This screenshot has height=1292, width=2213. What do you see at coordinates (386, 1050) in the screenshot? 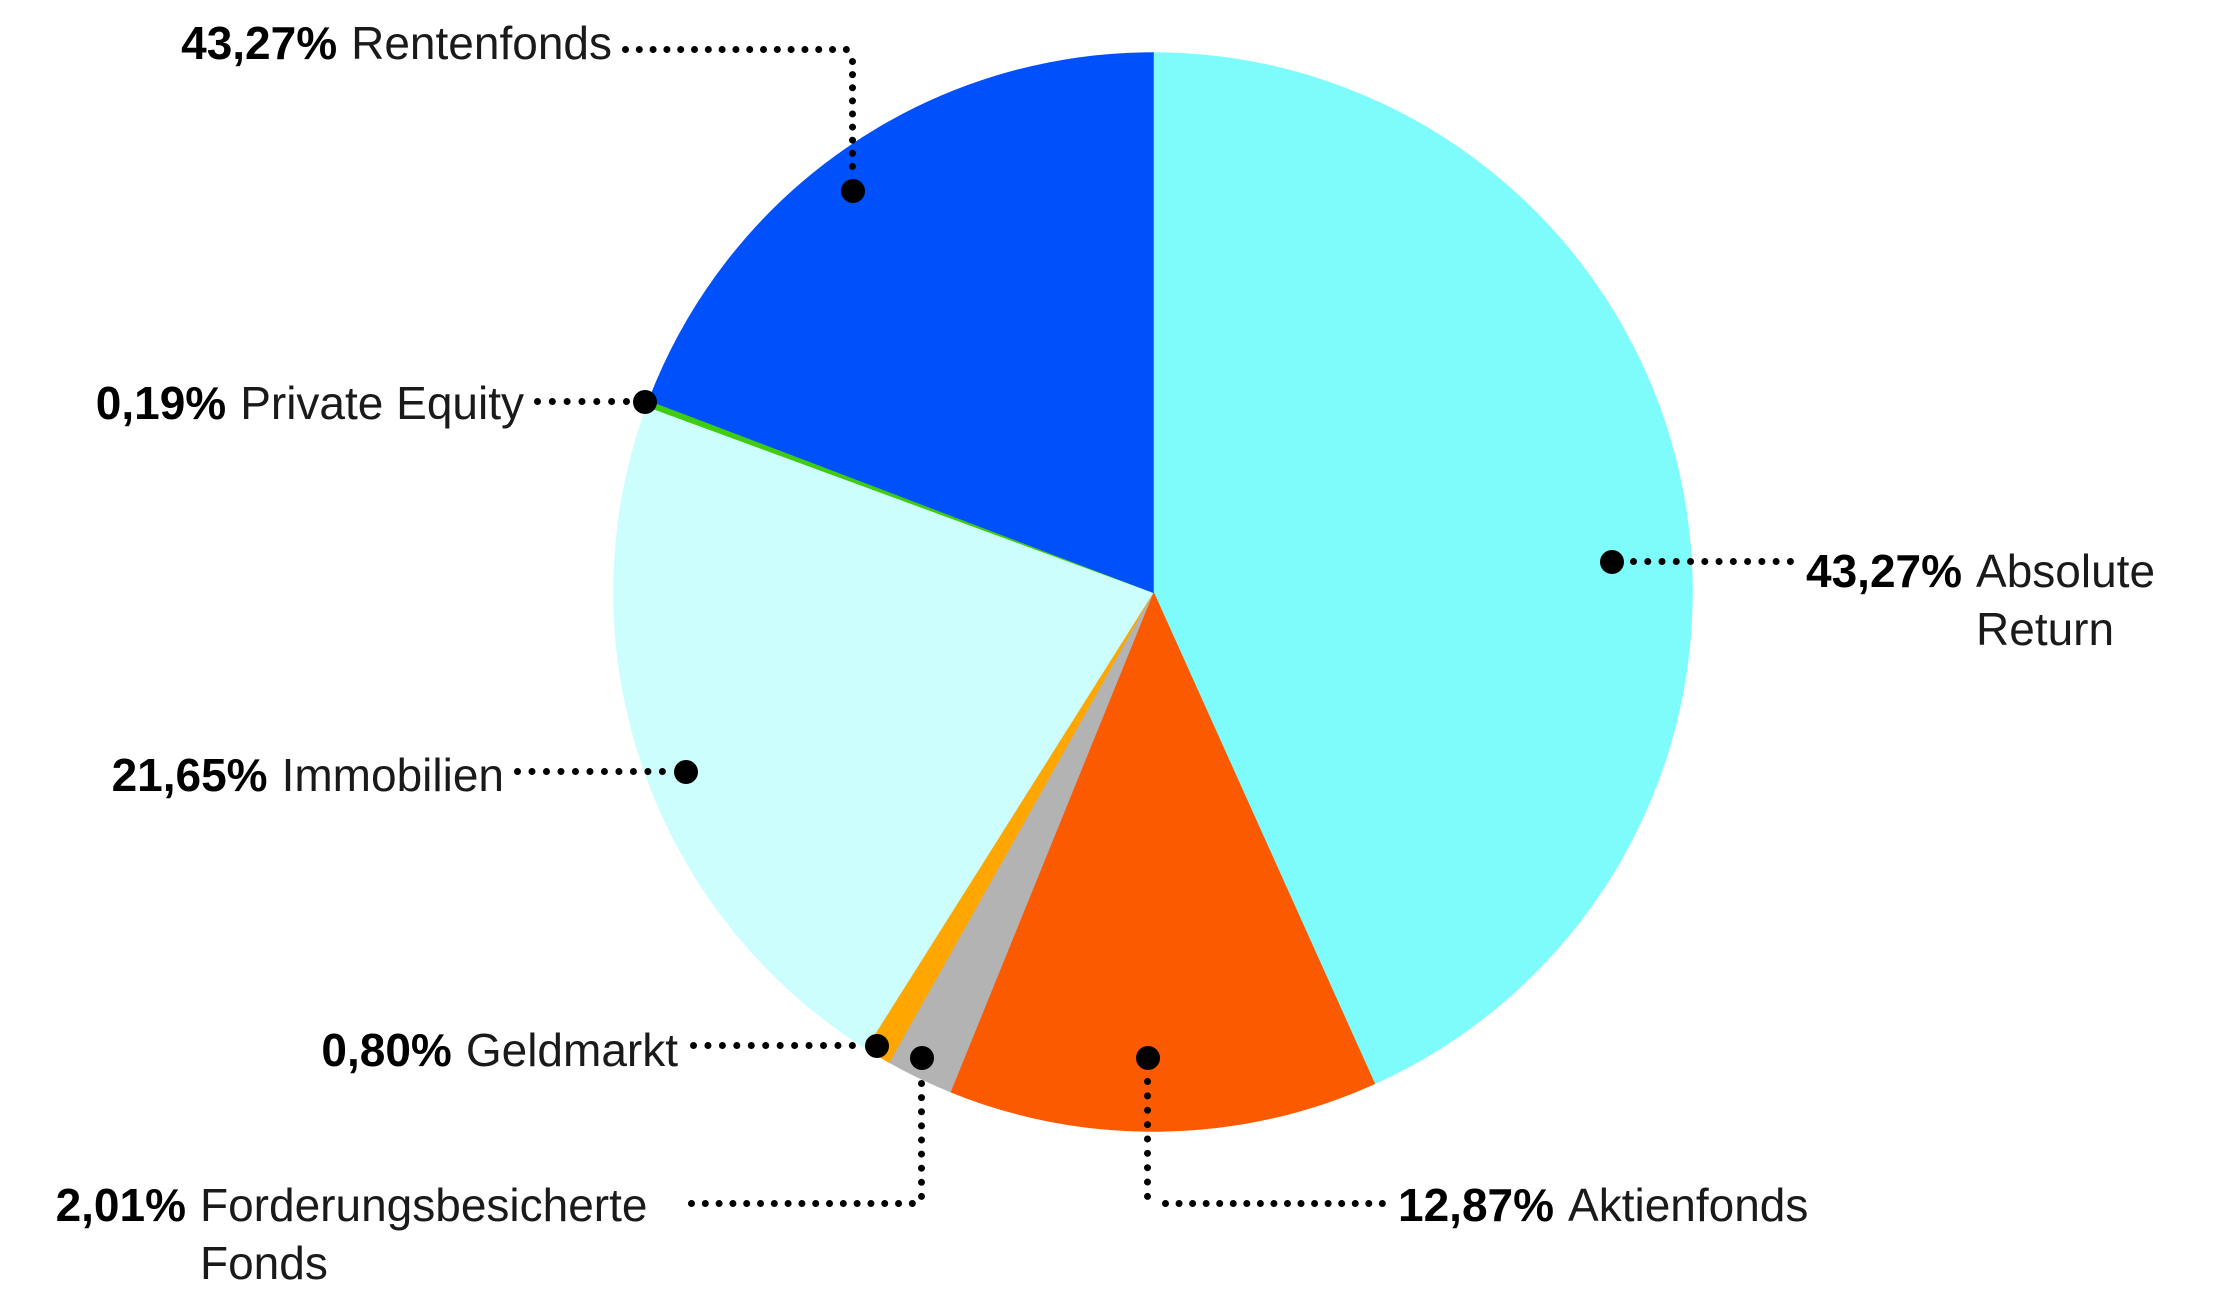
I see `pct-geldmarkt: 0,80%` at bounding box center [386, 1050].